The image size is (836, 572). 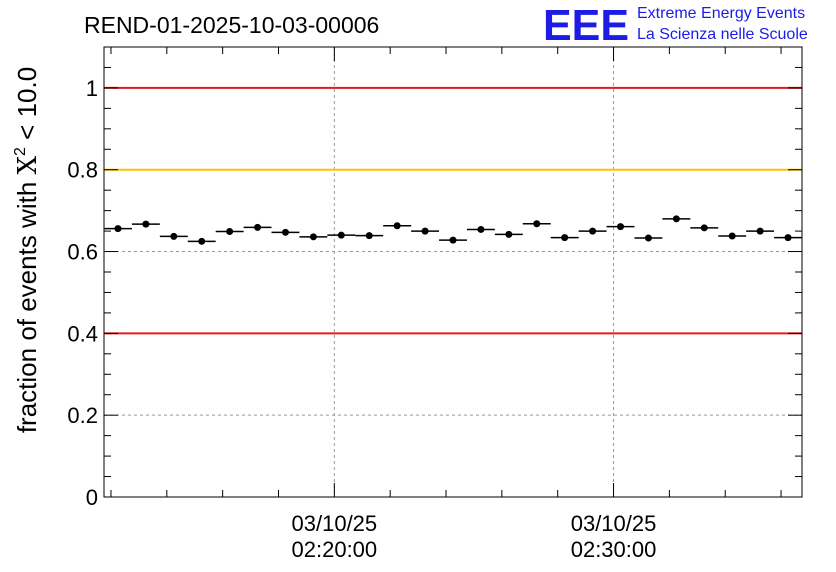 I want to click on y-axis-title-superscript: 2, so click(x=20, y=151).